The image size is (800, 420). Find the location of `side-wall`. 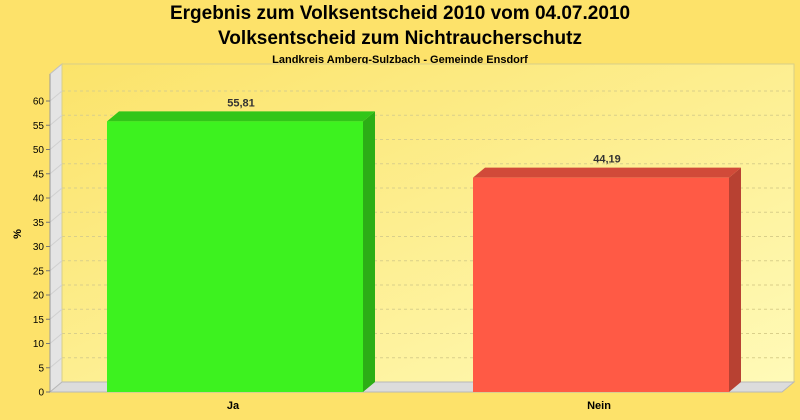

side-wall is located at coordinates (56, 228).